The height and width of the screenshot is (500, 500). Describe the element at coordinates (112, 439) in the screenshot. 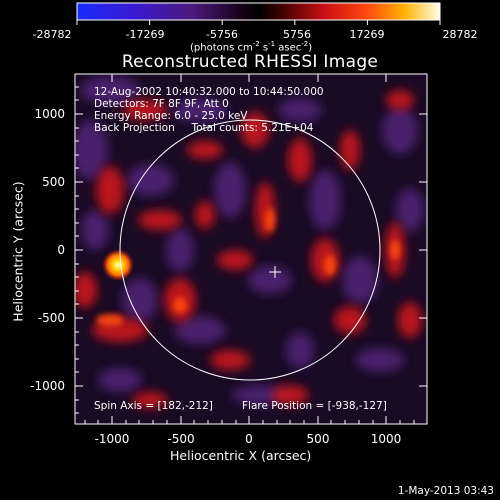

I see `x-tick-label: -1000` at that location.